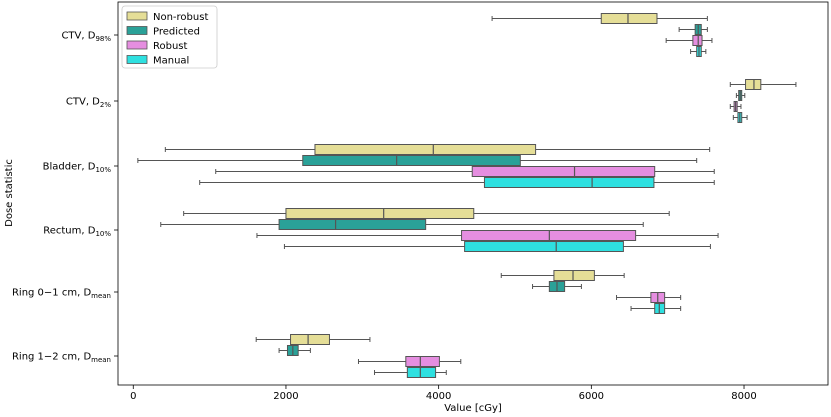 The image size is (831, 417). Describe the element at coordinates (77, 232) in the screenshot. I see `y-category-label: Rectum, D10%` at that location.